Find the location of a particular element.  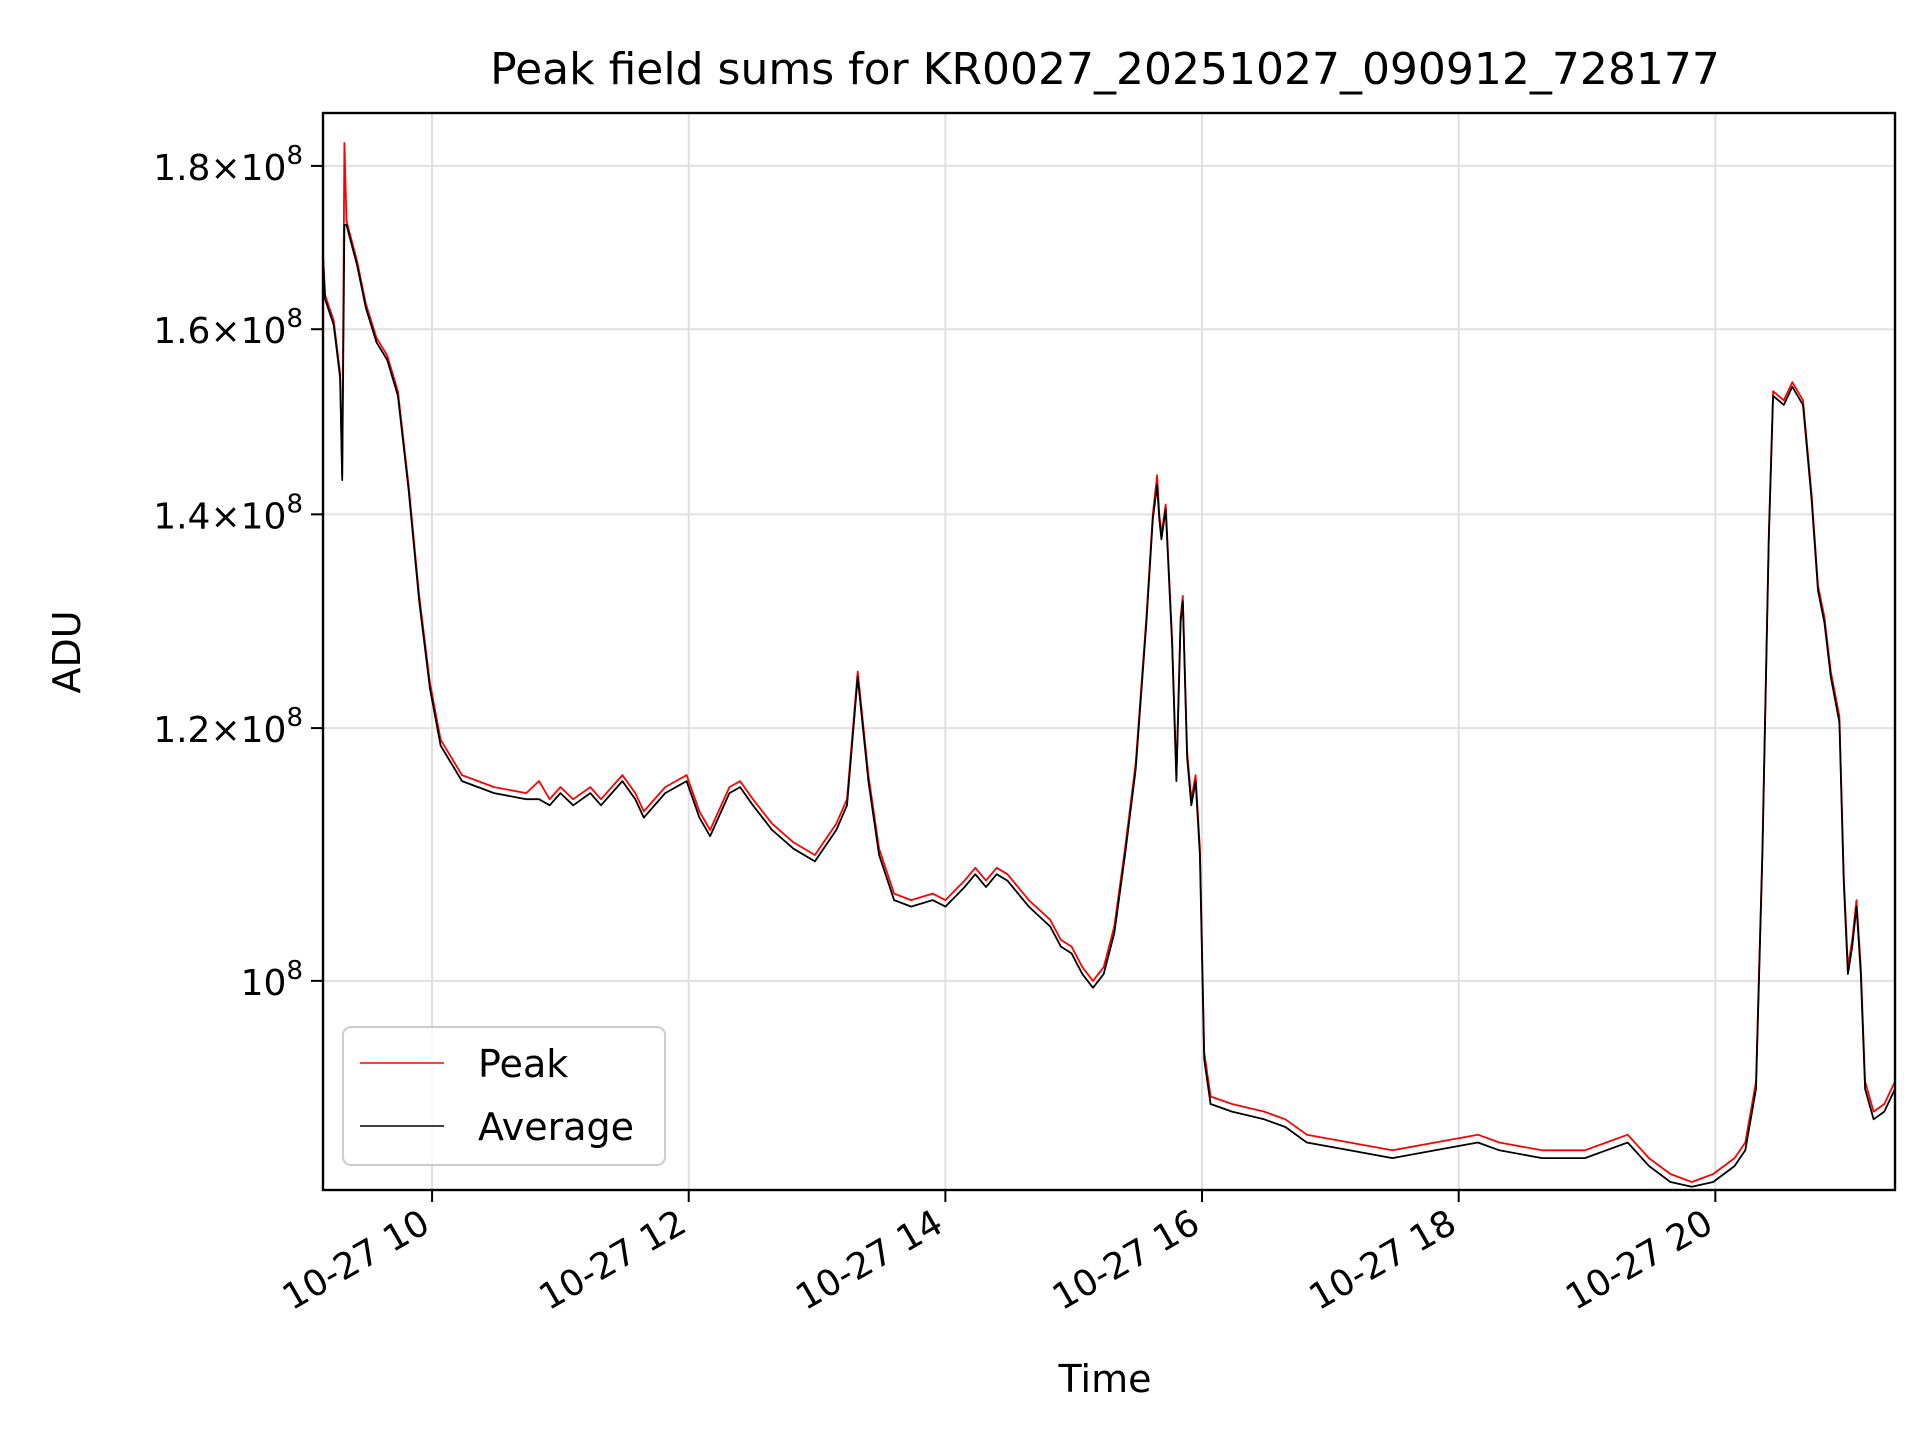

legend-label-peak: Peak is located at coordinates (523, 1064).